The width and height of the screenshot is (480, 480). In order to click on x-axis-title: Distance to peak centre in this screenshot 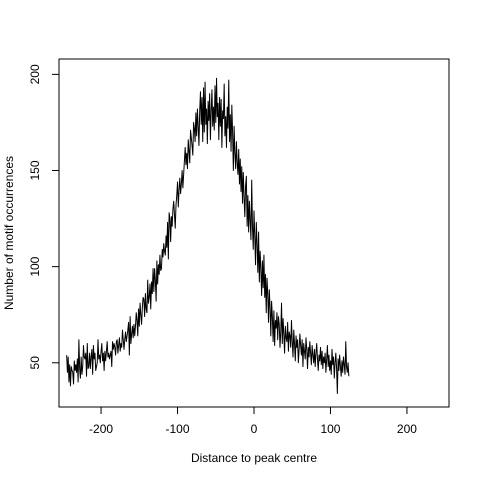, I will do `click(254, 458)`.